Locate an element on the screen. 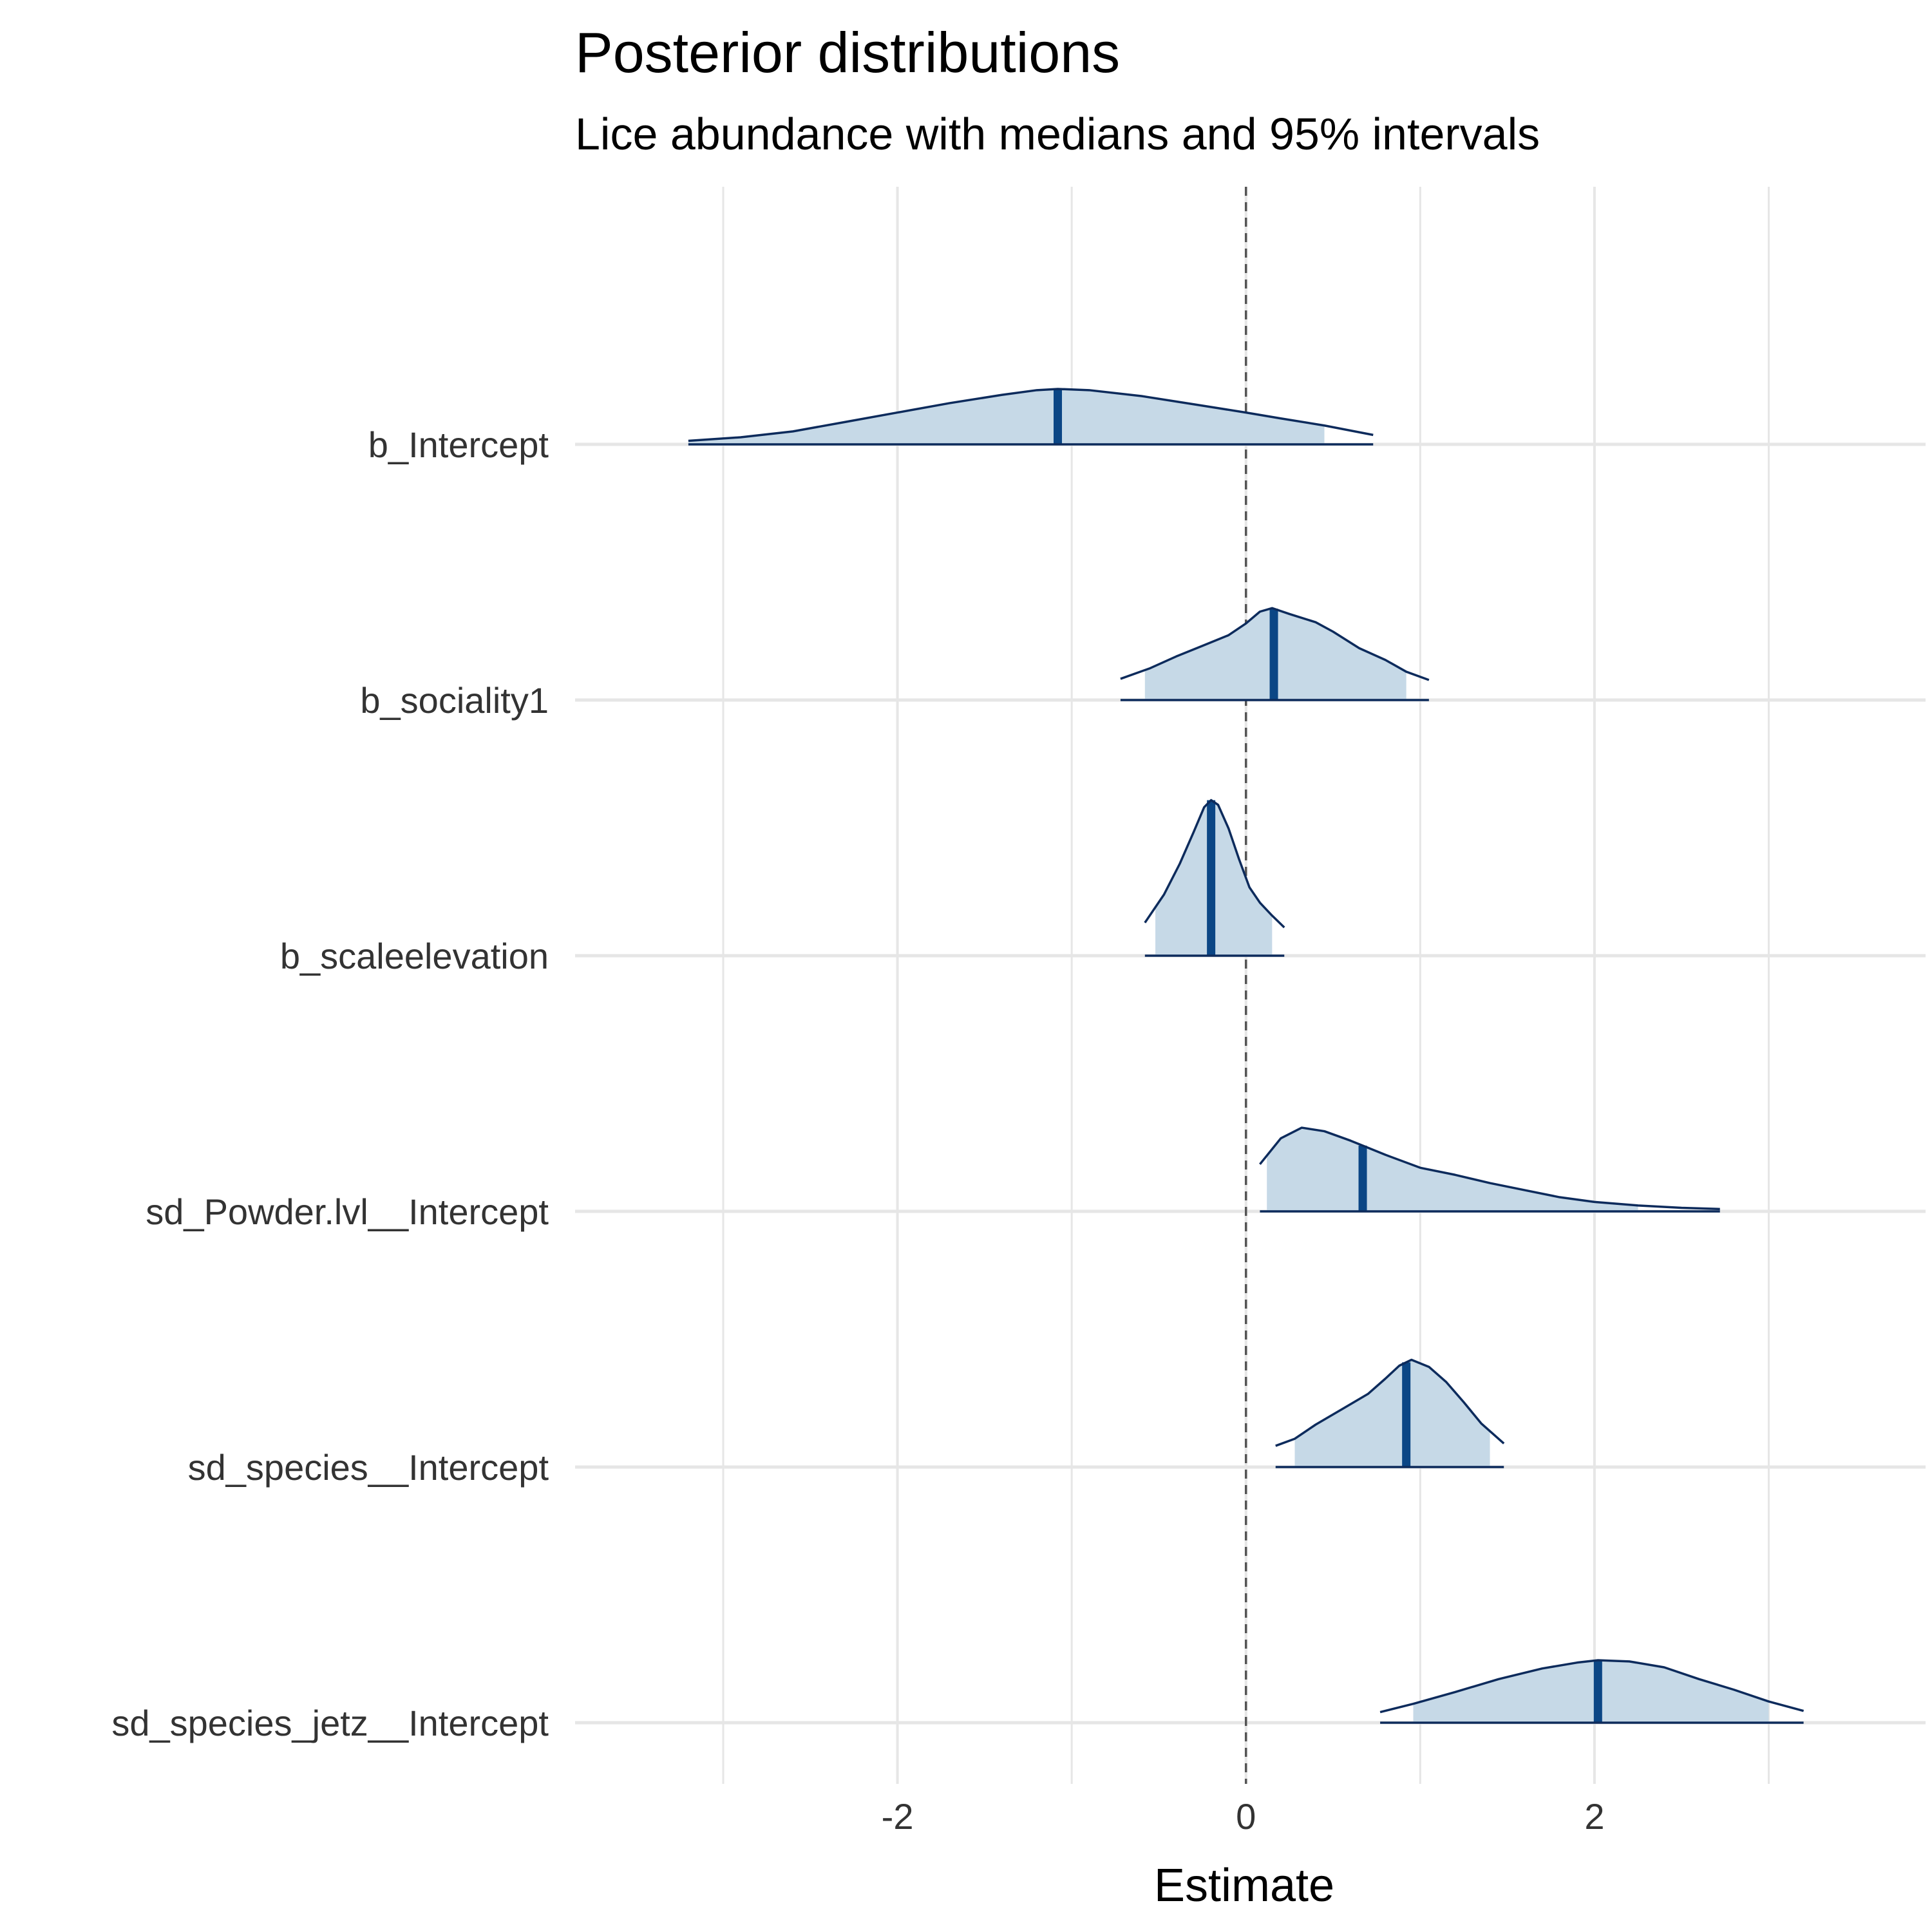 The image size is (1932, 1932). y-tick-label: sd_species_jetz__Intercept is located at coordinates (330, 1723).